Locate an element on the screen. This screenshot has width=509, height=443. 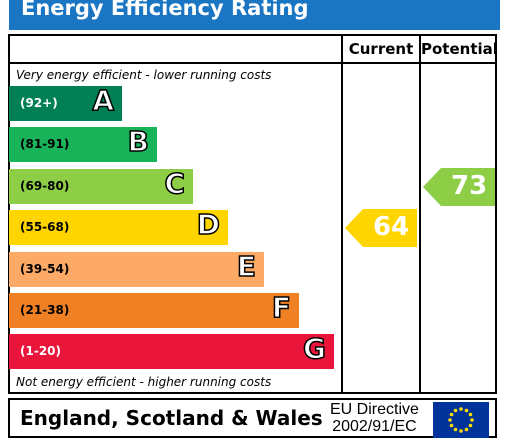
band-range-label: (69-80) is located at coordinates (45, 185).